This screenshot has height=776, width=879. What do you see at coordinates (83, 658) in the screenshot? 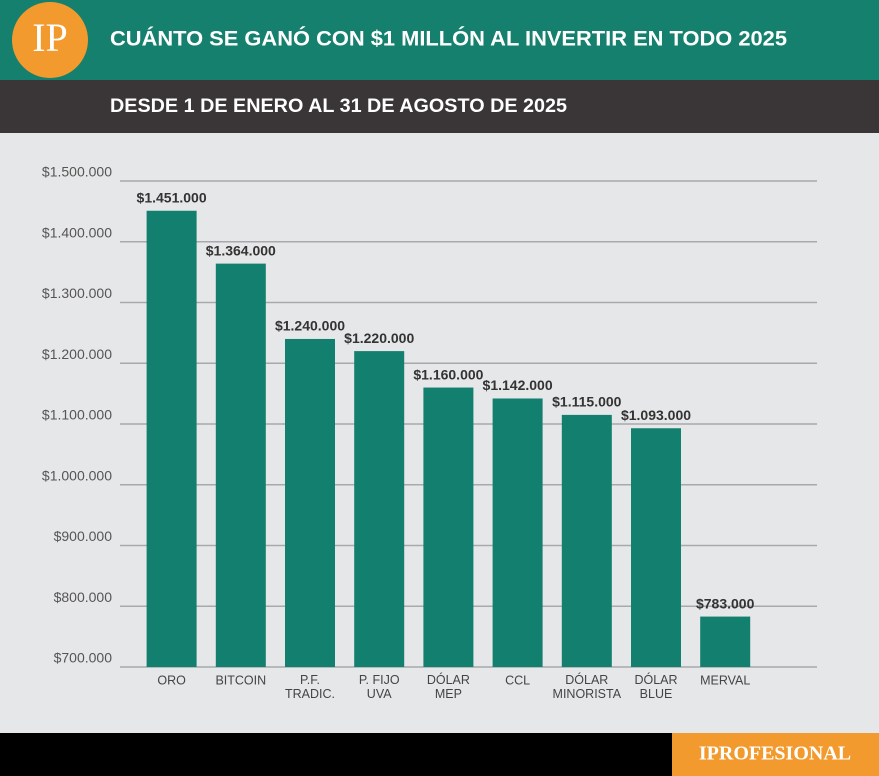
I see `y-tick-label: $700.000` at bounding box center [83, 658].